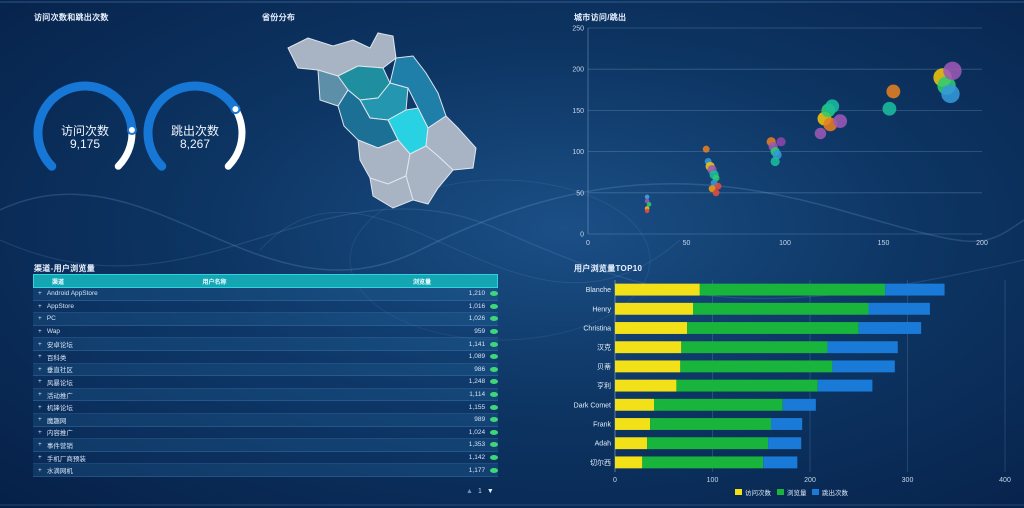  What do you see at coordinates (72, 294) in the screenshot?
I see `row-name: Android AppStore` at bounding box center [72, 294].